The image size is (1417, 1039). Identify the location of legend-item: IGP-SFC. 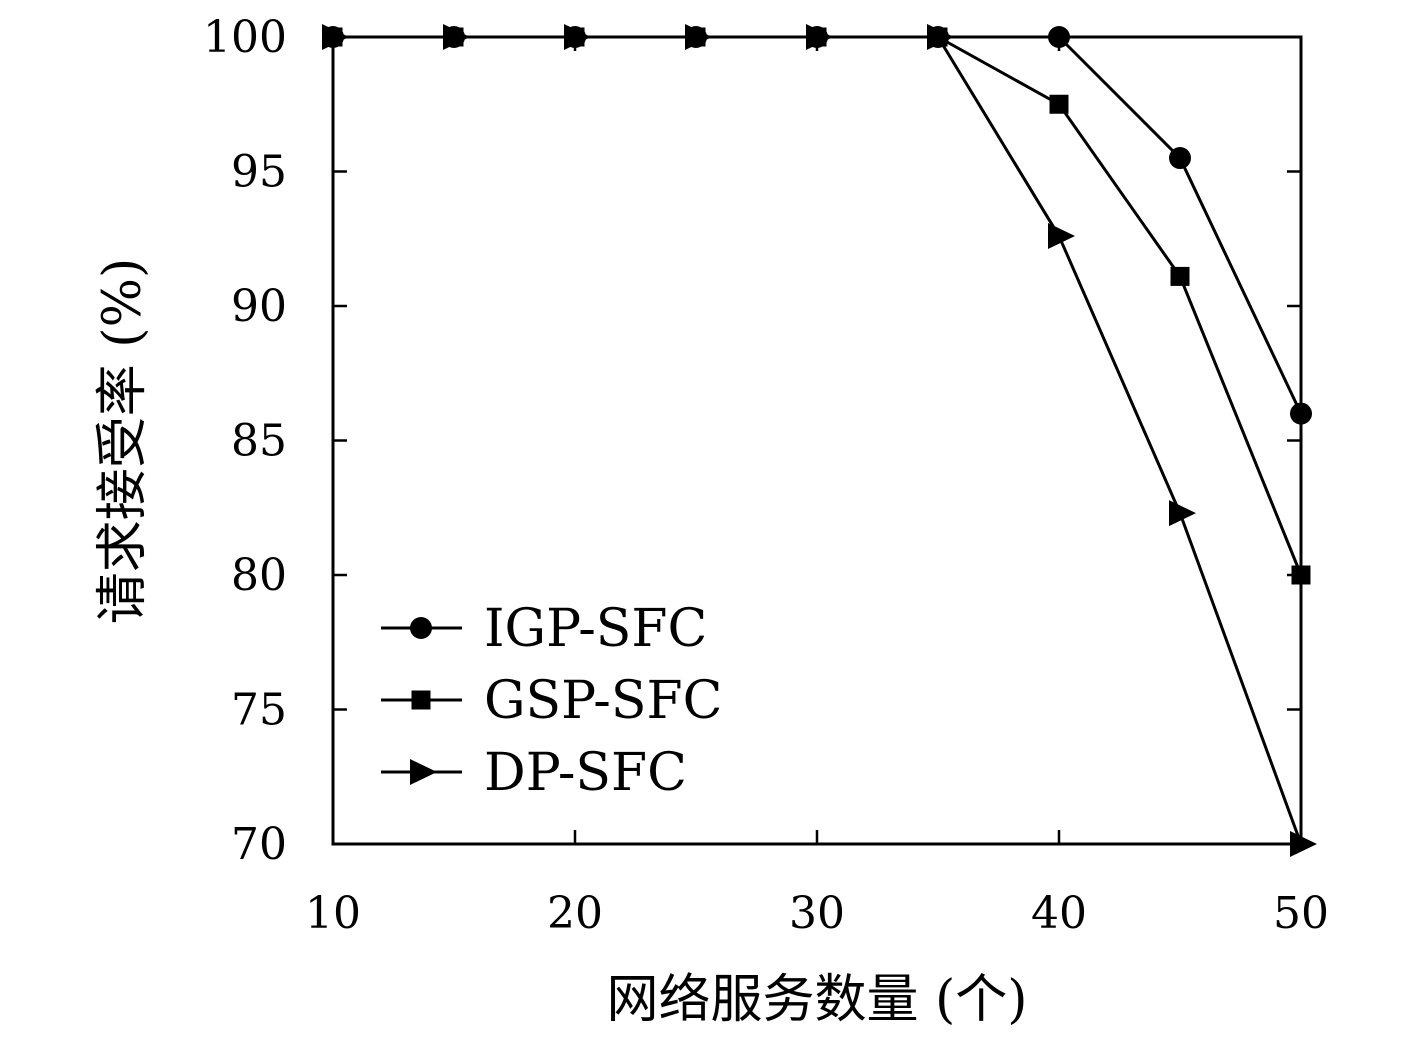
(544, 629).